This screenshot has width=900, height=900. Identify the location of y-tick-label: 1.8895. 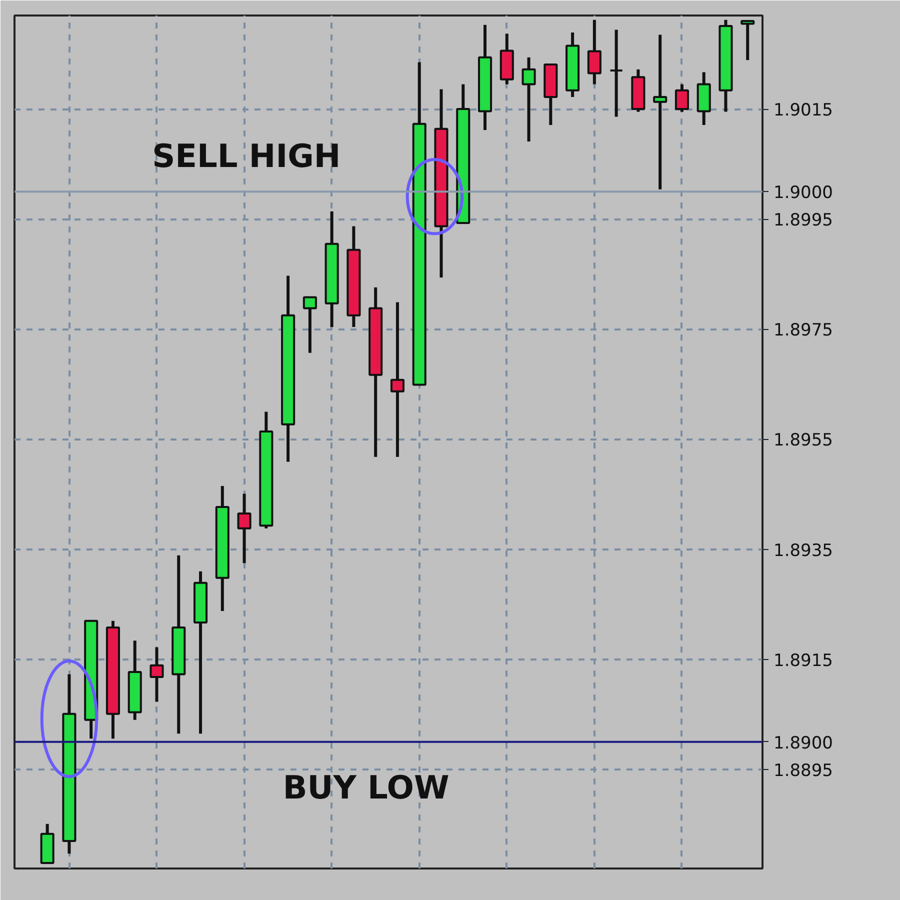
(803, 770).